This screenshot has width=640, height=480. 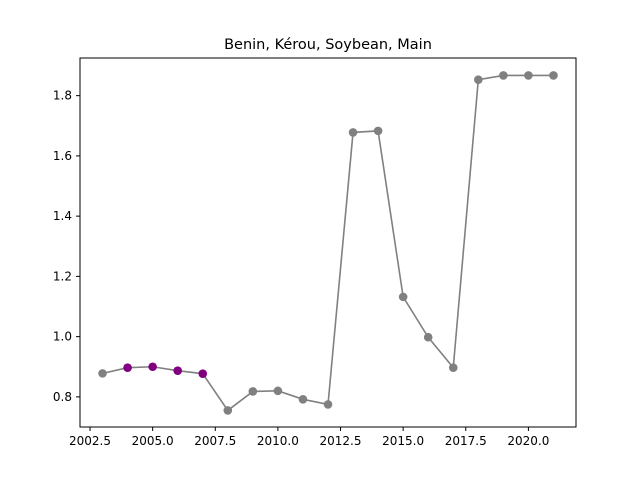 What do you see at coordinates (62, 397) in the screenshot?
I see `y-tick-label: 0.8` at bounding box center [62, 397].